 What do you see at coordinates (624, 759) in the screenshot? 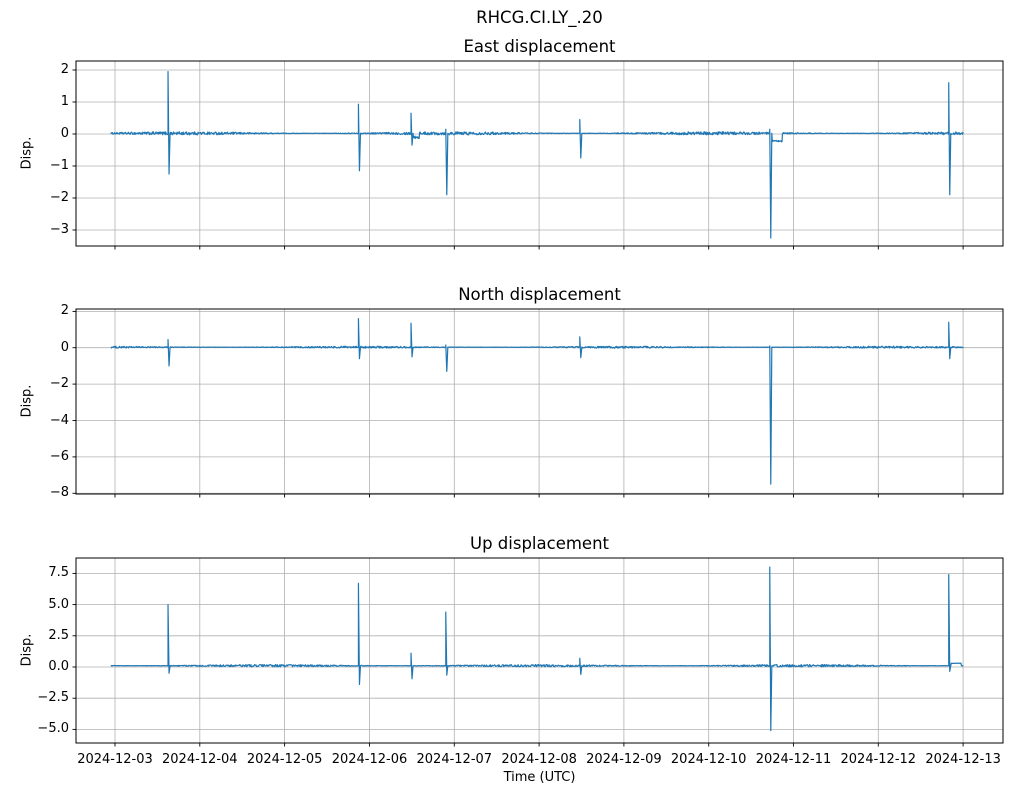
I see `x-tick-label: 2024-12-09` at bounding box center [624, 759].